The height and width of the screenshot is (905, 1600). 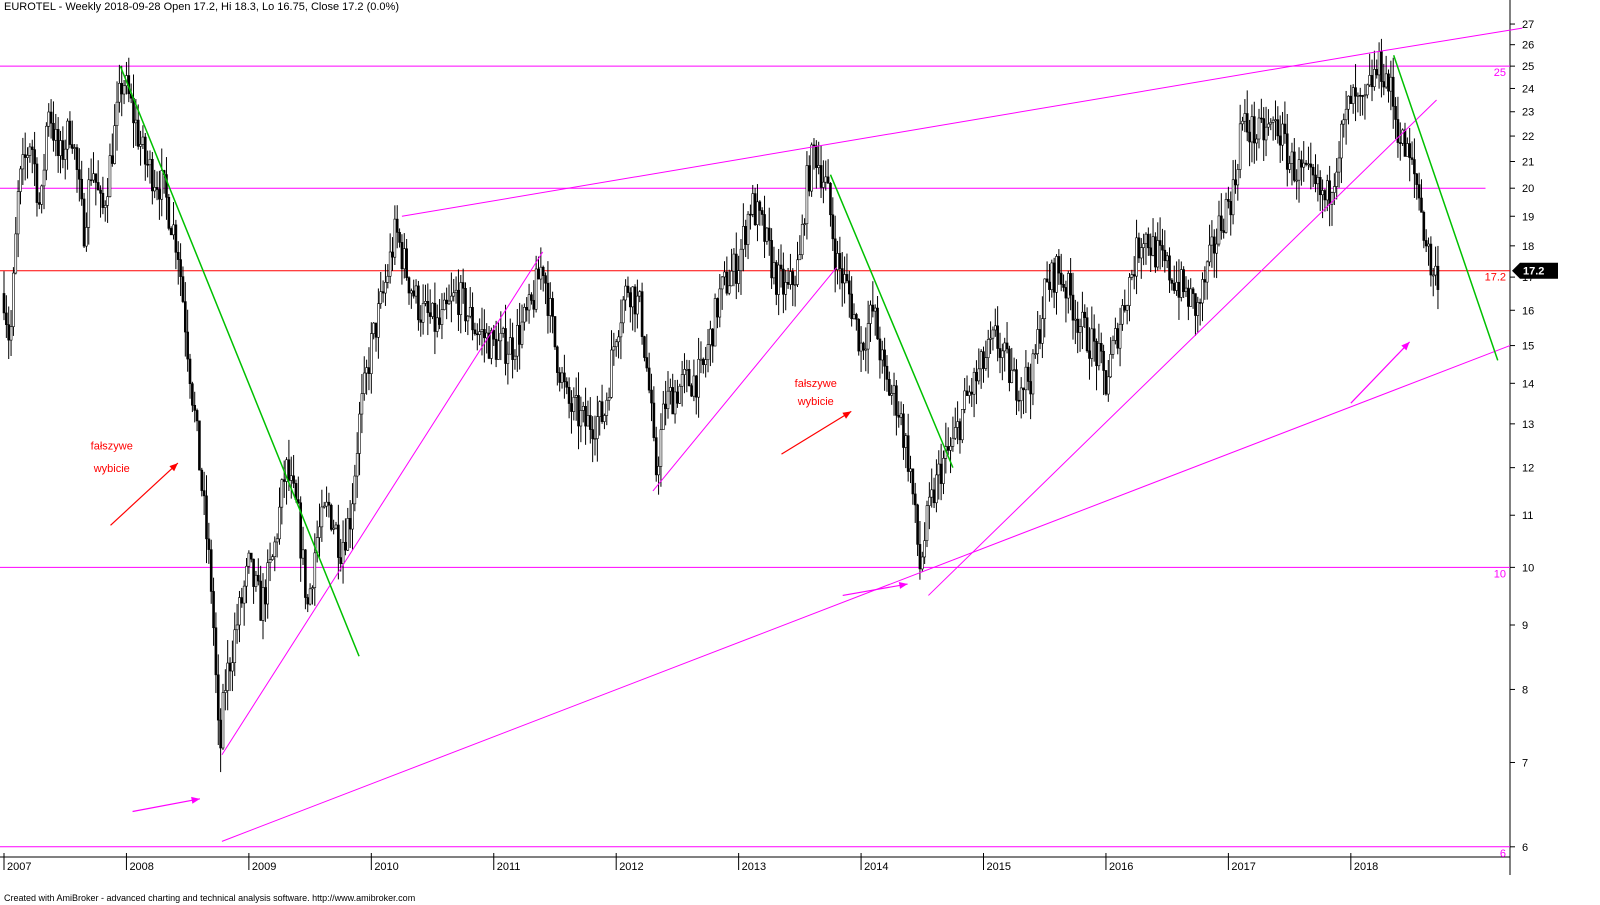 I want to click on y-tick-label: 18, so click(x=1528, y=247).